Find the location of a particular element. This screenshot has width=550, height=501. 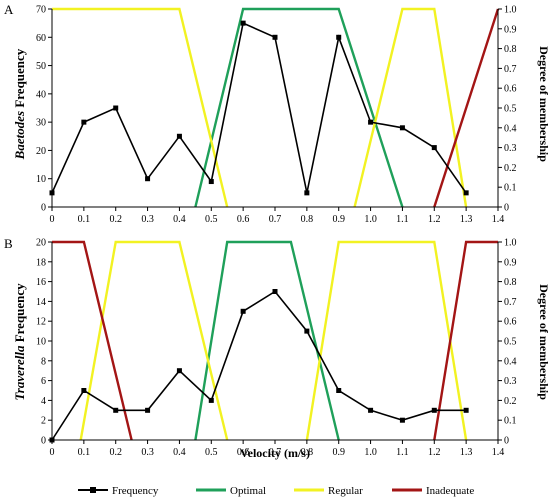

legend-item-frequency: Frequency is located at coordinates (118, 491).